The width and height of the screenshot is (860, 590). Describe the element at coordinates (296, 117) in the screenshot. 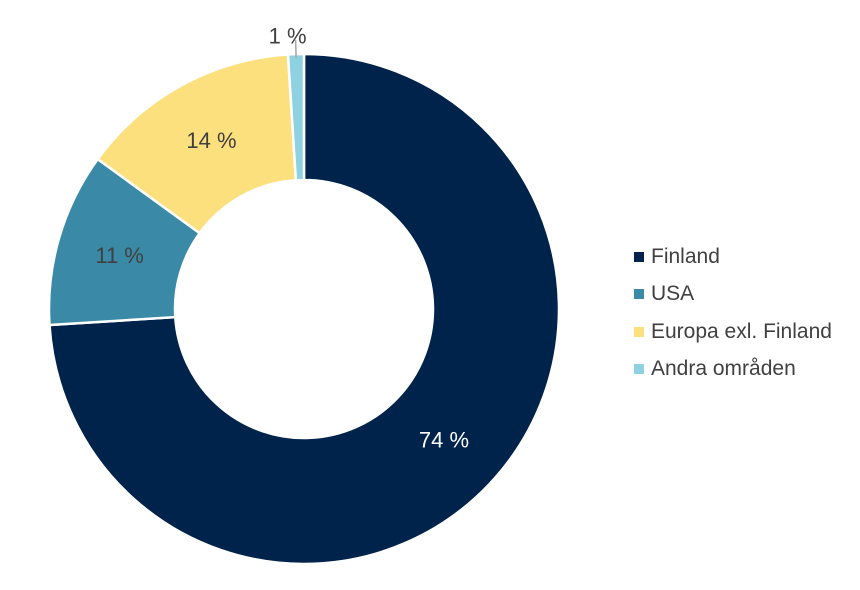

I see `donut-slice-andra` at that location.